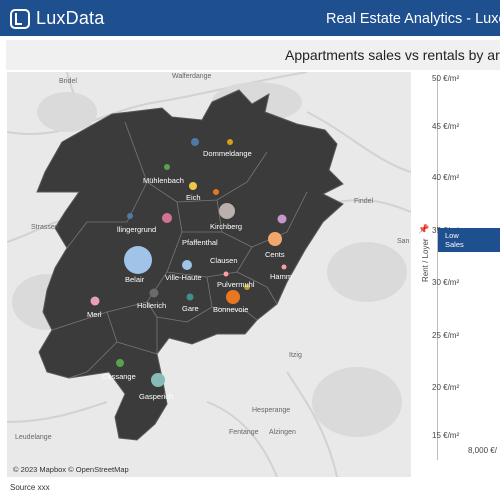  I want to click on y-tick: 40 €/m², so click(446, 177).